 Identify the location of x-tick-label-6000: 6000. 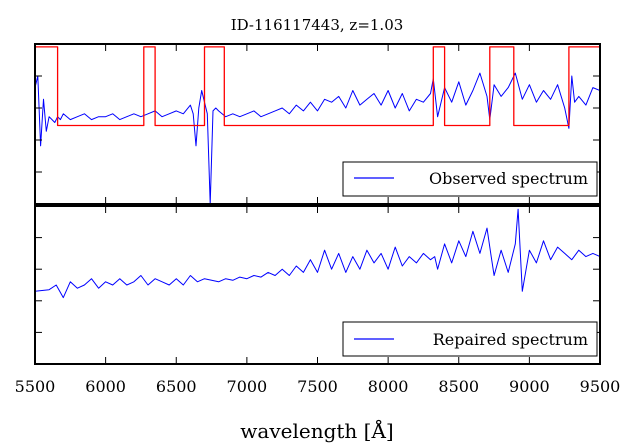
(105, 386).